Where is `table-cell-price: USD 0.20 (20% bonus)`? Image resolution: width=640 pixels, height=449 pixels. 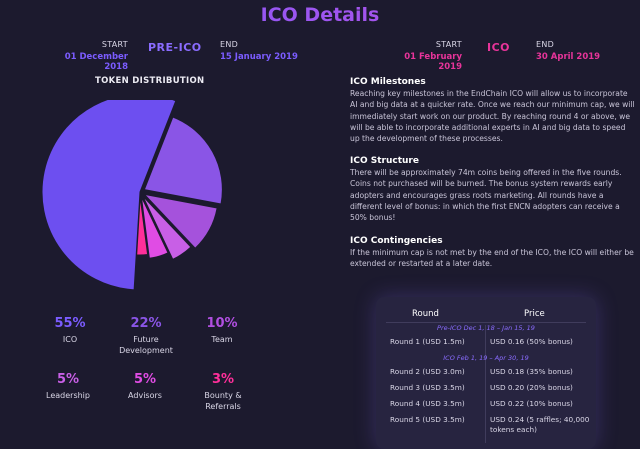
table-cell-price: USD 0.20 (20% bonus) is located at coordinates (531, 387).